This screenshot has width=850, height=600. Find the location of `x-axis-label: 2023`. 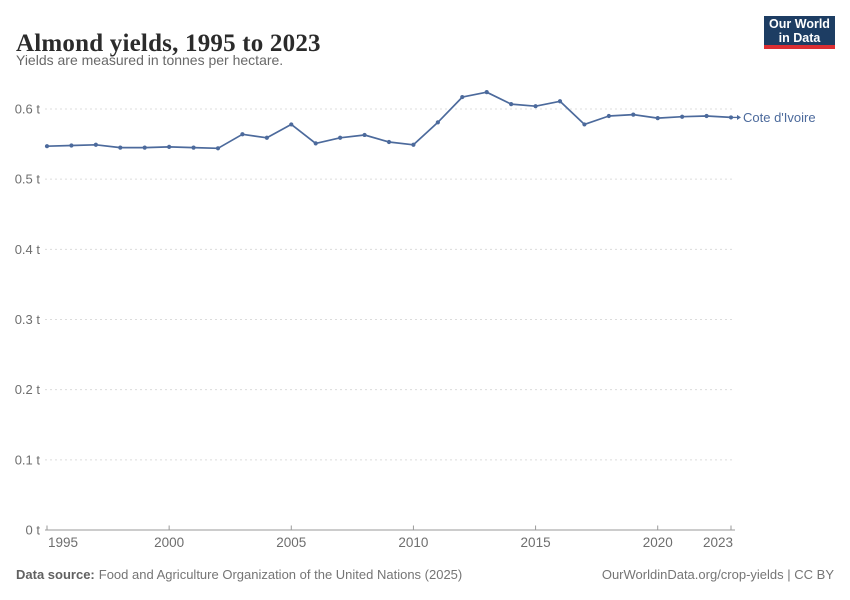

x-axis-label: 2023 is located at coordinates (718, 542).